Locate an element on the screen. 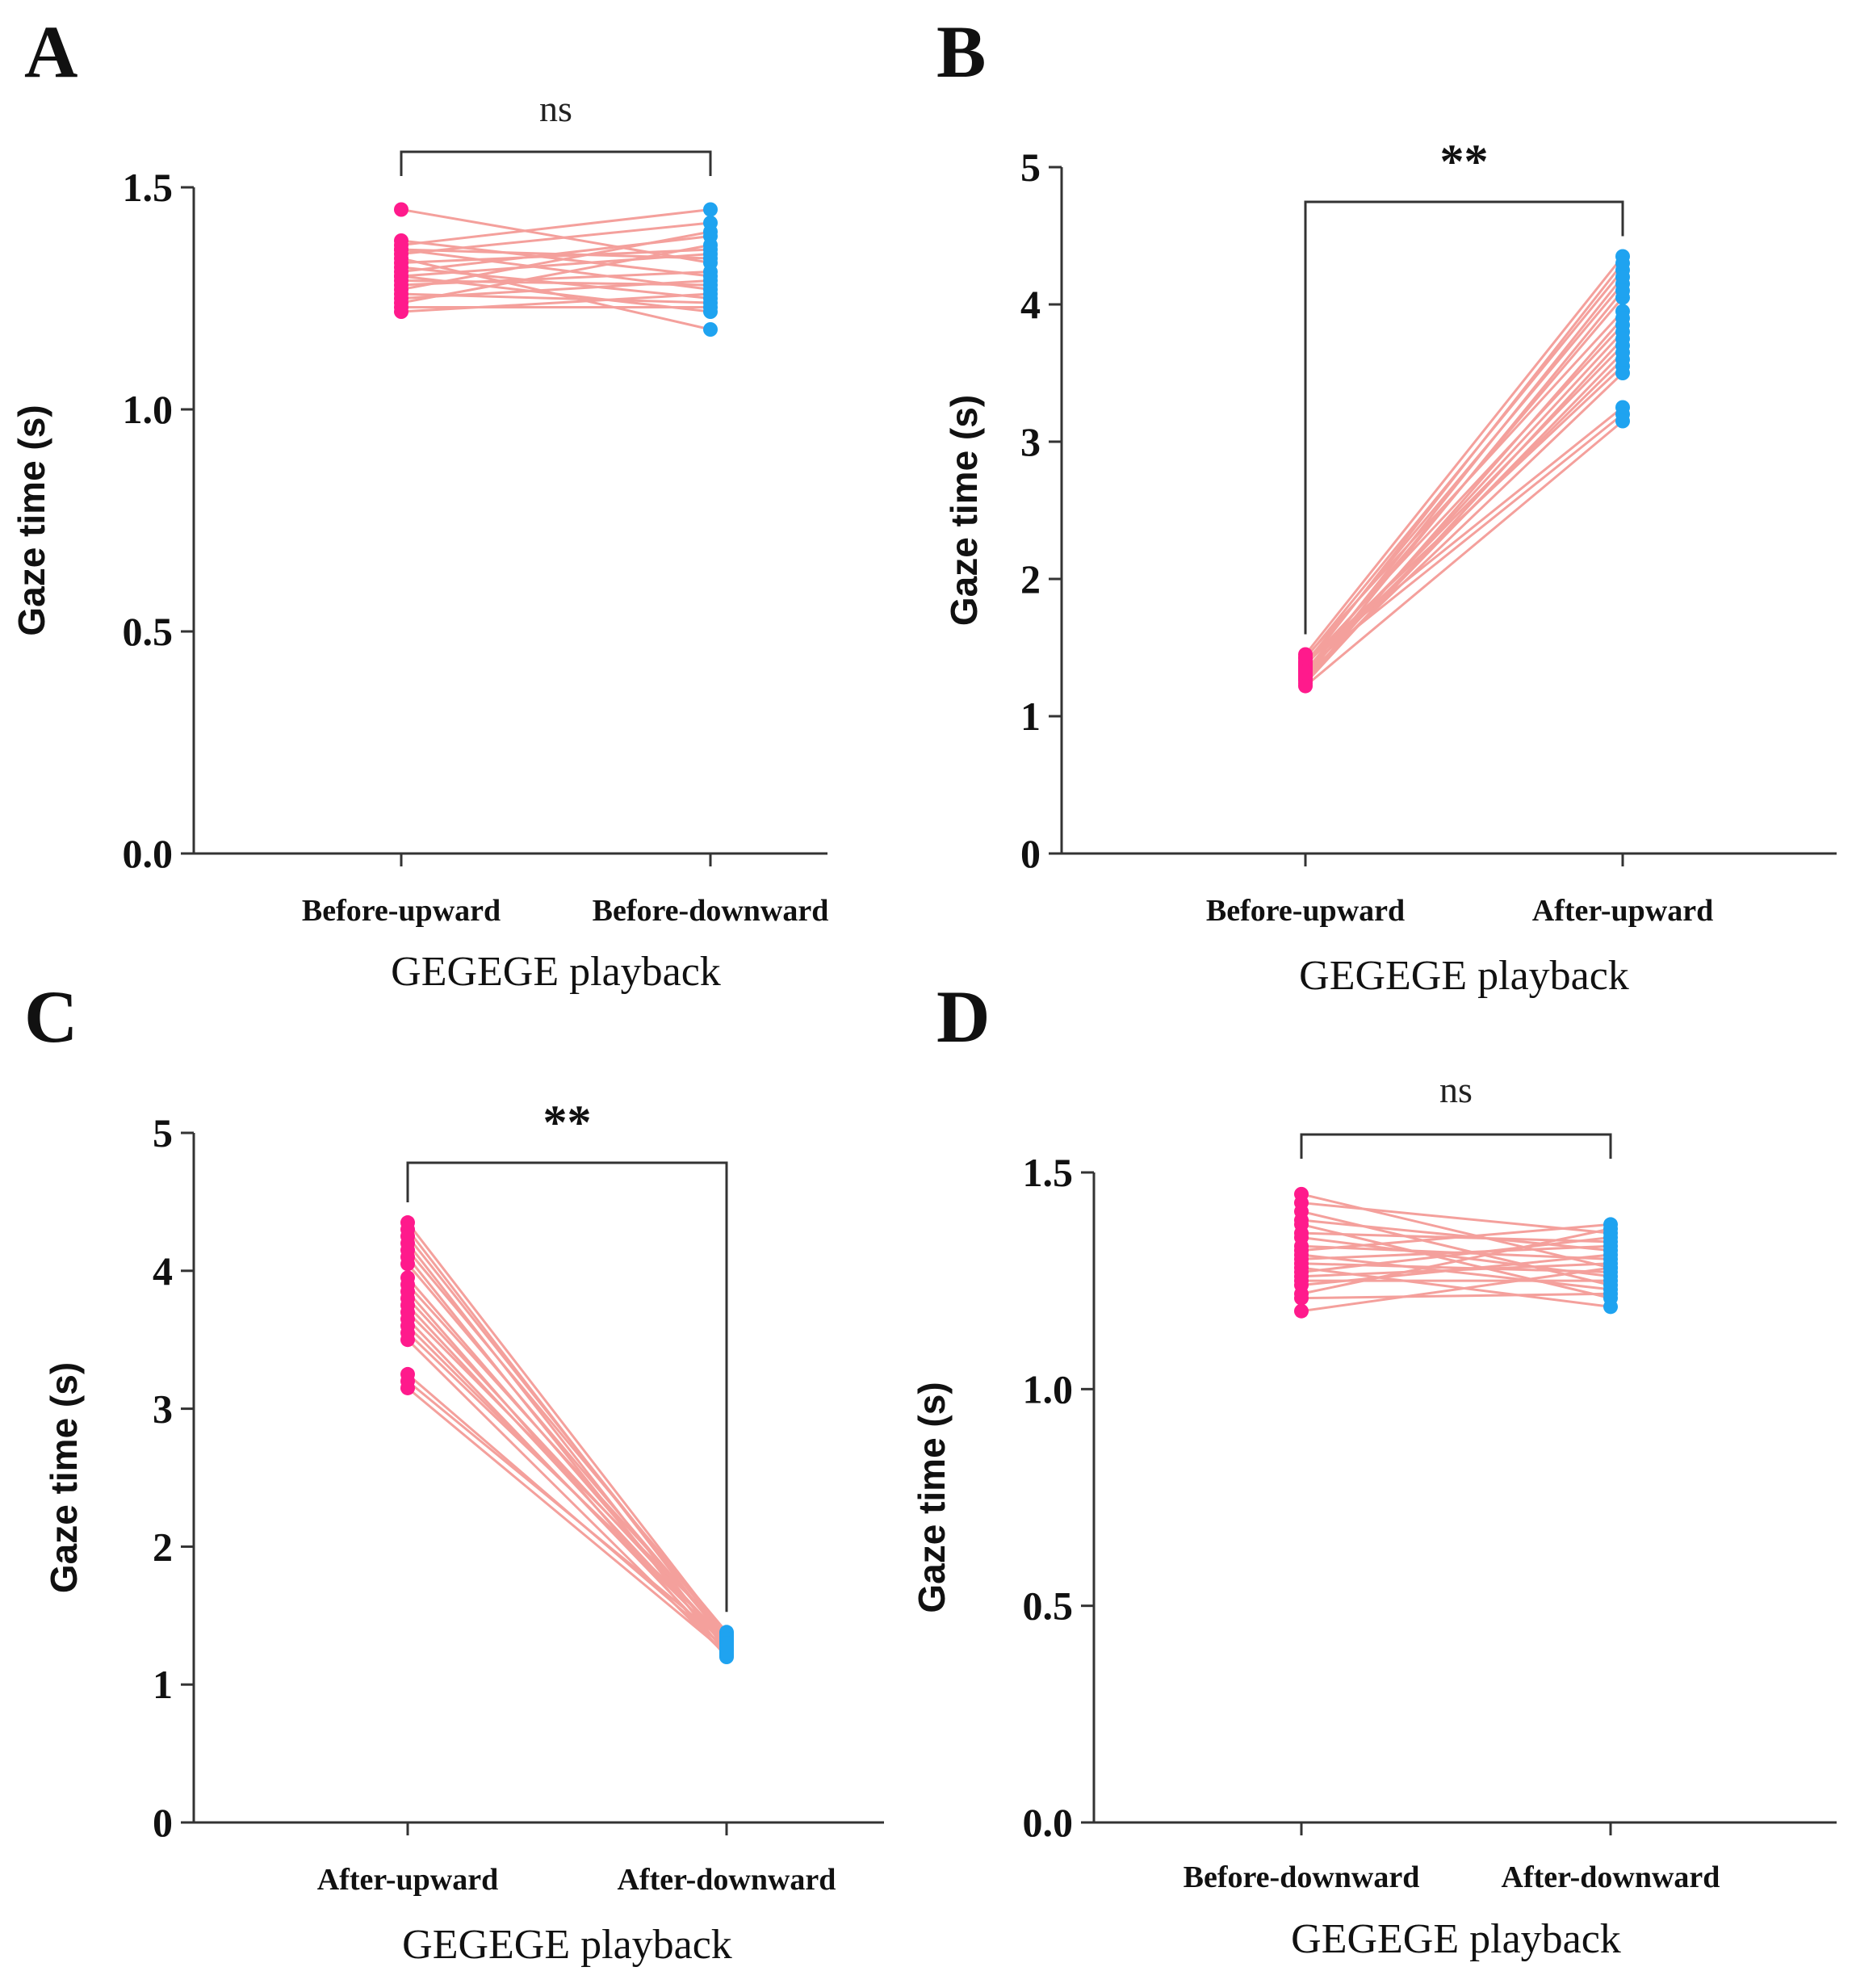  panel-letter: A is located at coordinates (51, 52).